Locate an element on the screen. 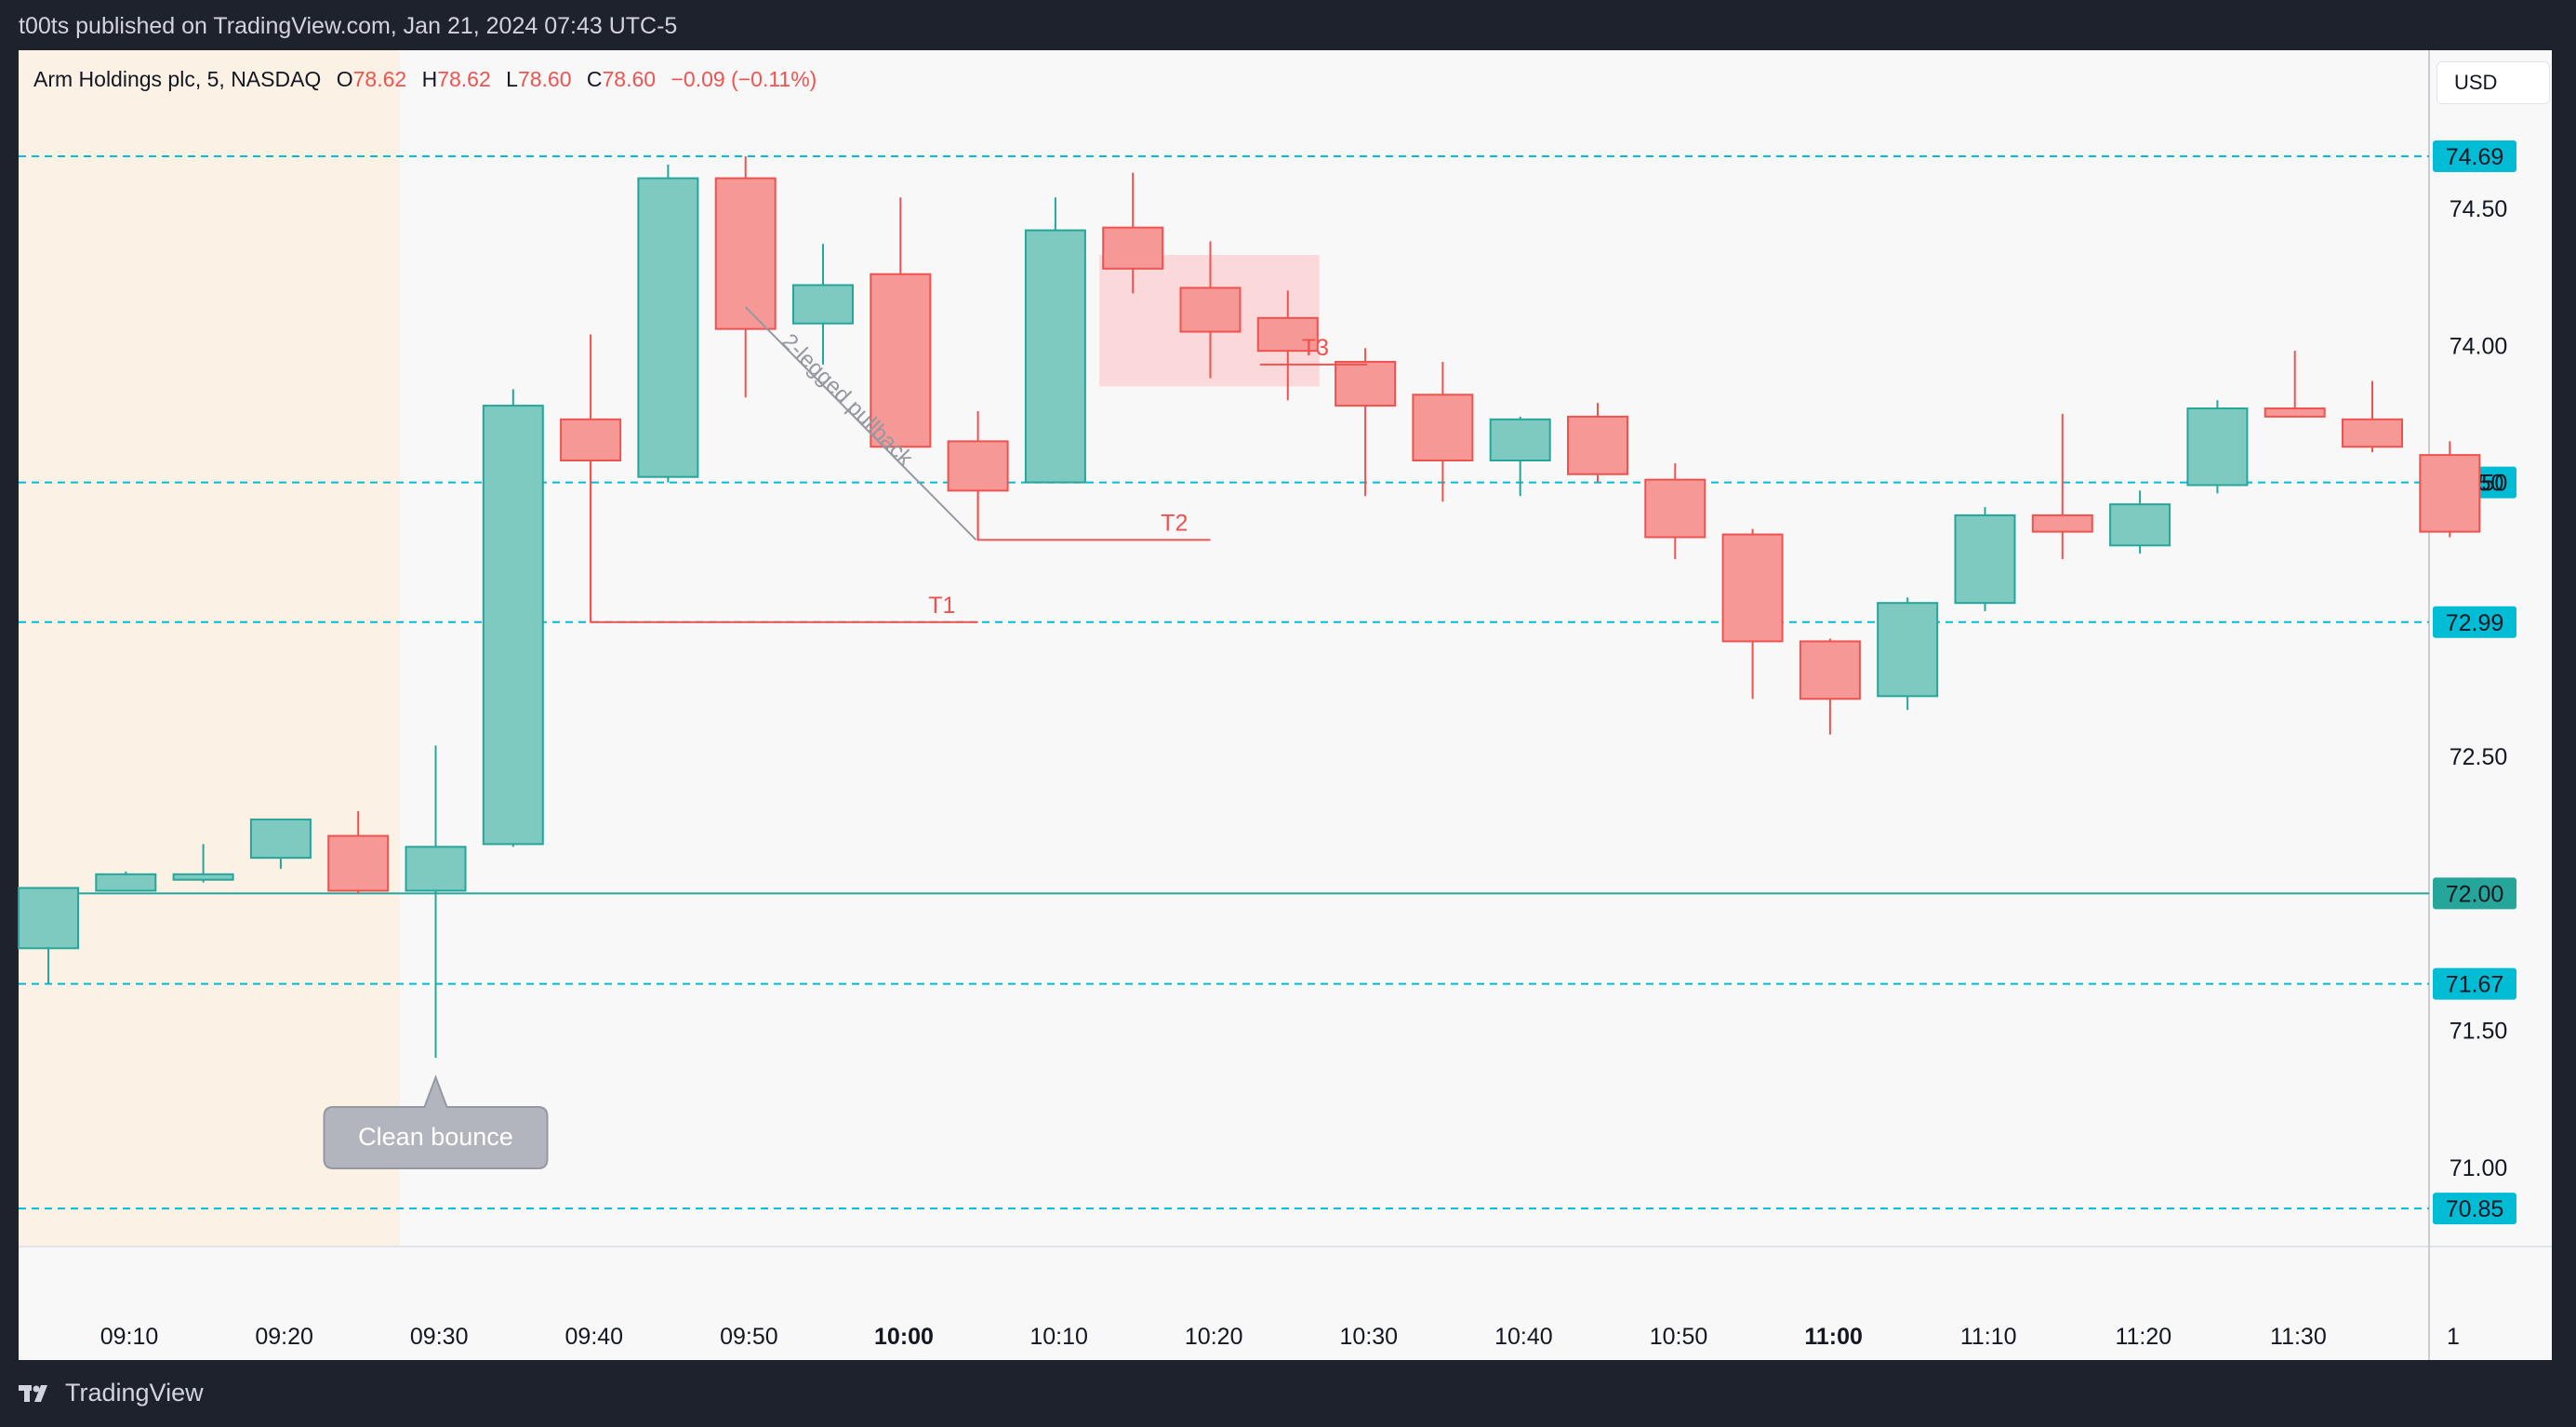 The image size is (2576, 1427). candle-11:05 is located at coordinates (1908, 654).